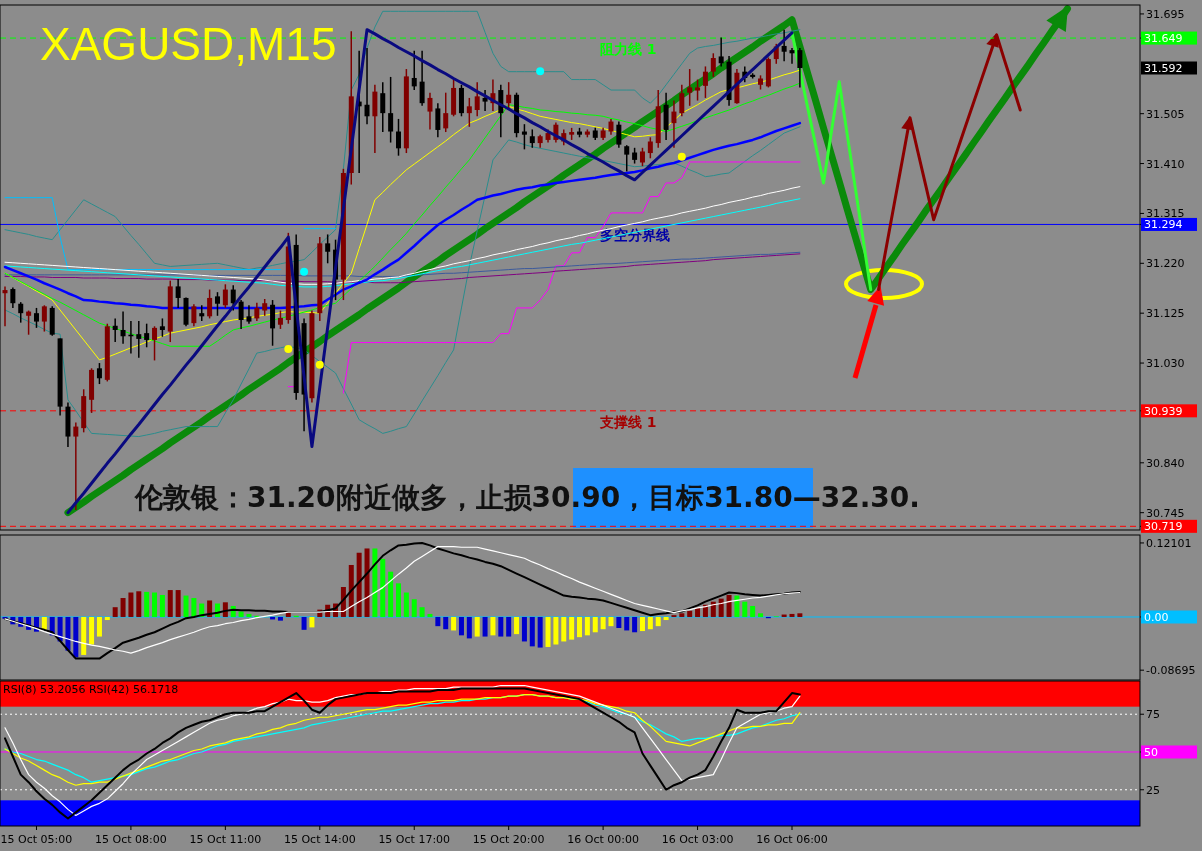 This screenshot has height=851, width=1202. What do you see at coordinates (508, 839) in the screenshot?
I see `x-tick-label: 15 Oct 20:00` at bounding box center [508, 839].